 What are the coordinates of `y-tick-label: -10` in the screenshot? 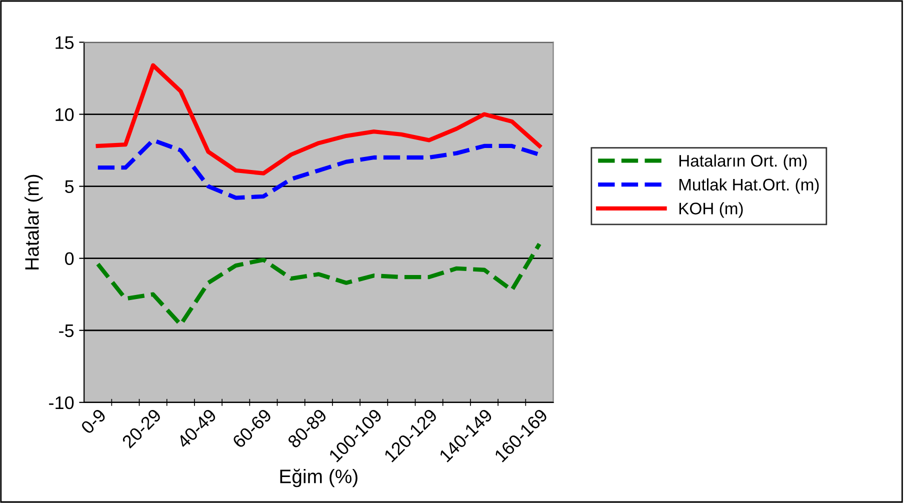 It's located at (61, 403).